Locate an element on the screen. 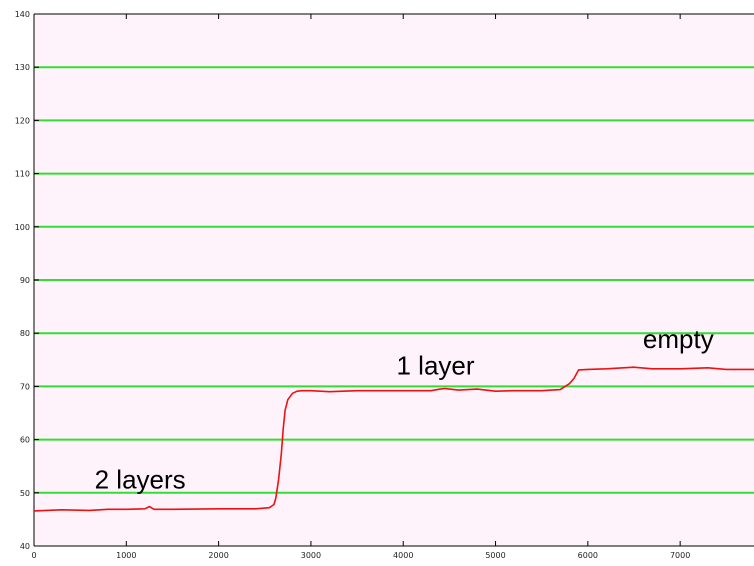 The image size is (754, 566). y-tick-label-80: 80 is located at coordinates (25, 333).